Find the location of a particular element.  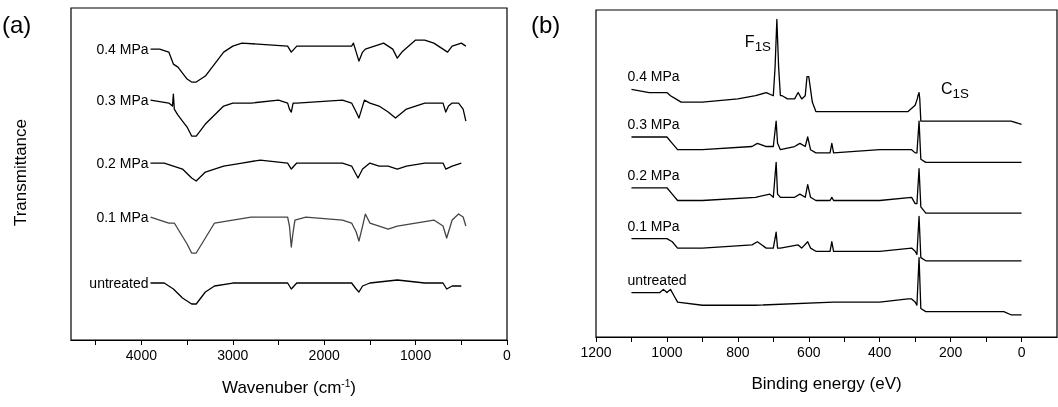

x-tick-label: 1200 is located at coordinates (596, 352).